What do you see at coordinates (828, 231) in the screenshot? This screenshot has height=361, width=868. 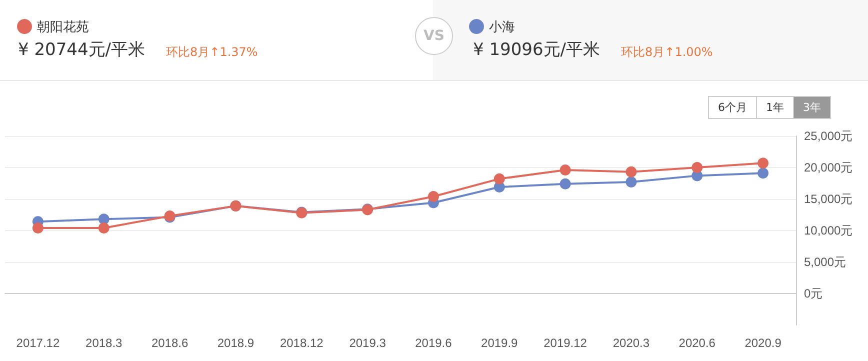 I see `y-tick-label: 10,000元` at bounding box center [828, 231].